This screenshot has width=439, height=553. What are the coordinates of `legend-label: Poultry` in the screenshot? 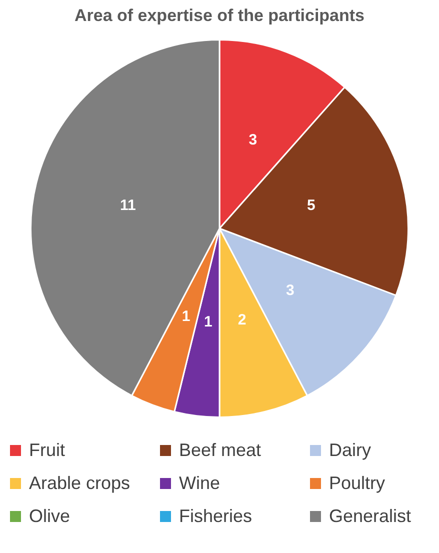 It's located at (357, 483).